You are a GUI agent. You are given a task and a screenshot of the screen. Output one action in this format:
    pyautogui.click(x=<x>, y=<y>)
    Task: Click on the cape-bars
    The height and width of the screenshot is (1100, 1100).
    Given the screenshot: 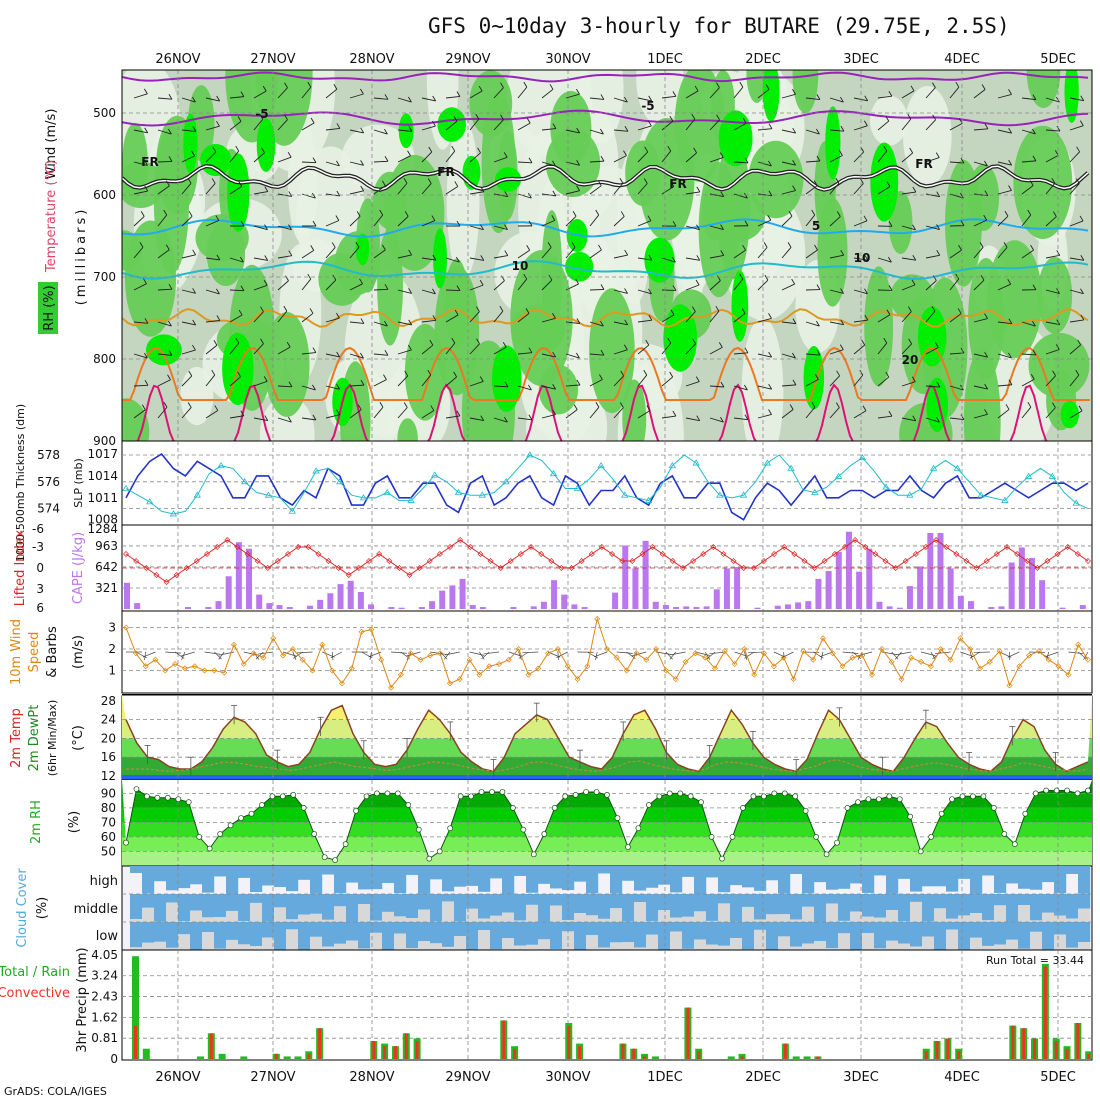 What is the action you would take?
    pyautogui.click(x=605, y=570)
    